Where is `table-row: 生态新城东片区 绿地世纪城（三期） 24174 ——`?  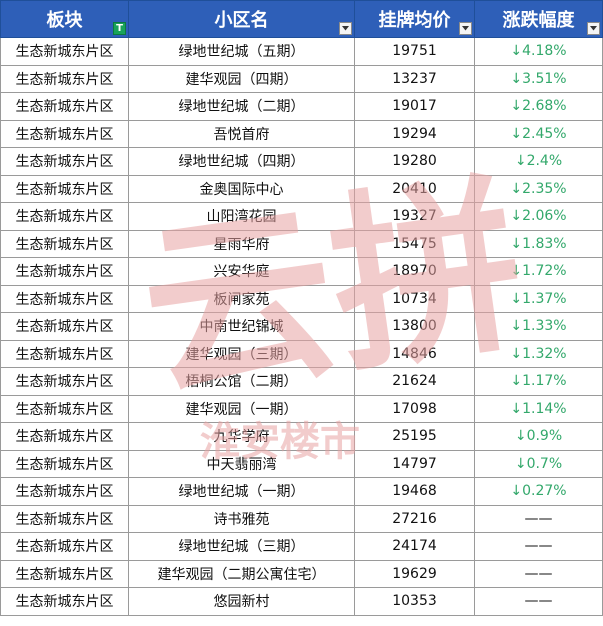 table-row: 生态新城东片区 绿地世纪城（三期） 24174 —— is located at coordinates (301, 546).